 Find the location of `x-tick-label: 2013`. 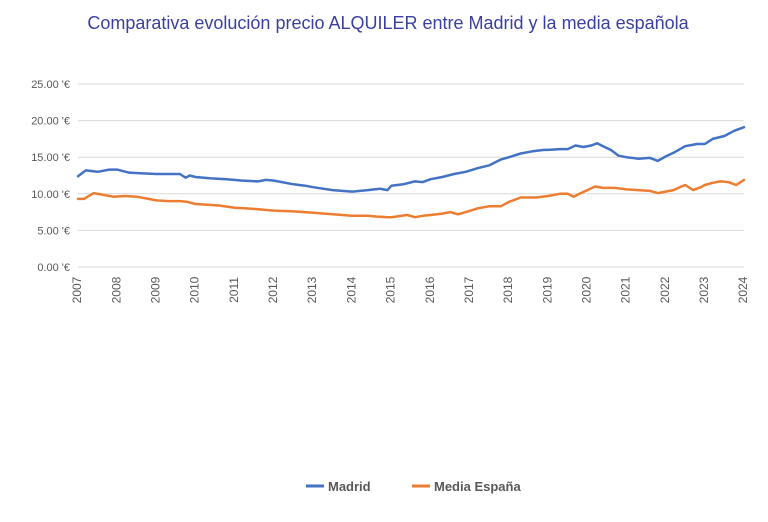

x-tick-label: 2013 is located at coordinates (312, 289).